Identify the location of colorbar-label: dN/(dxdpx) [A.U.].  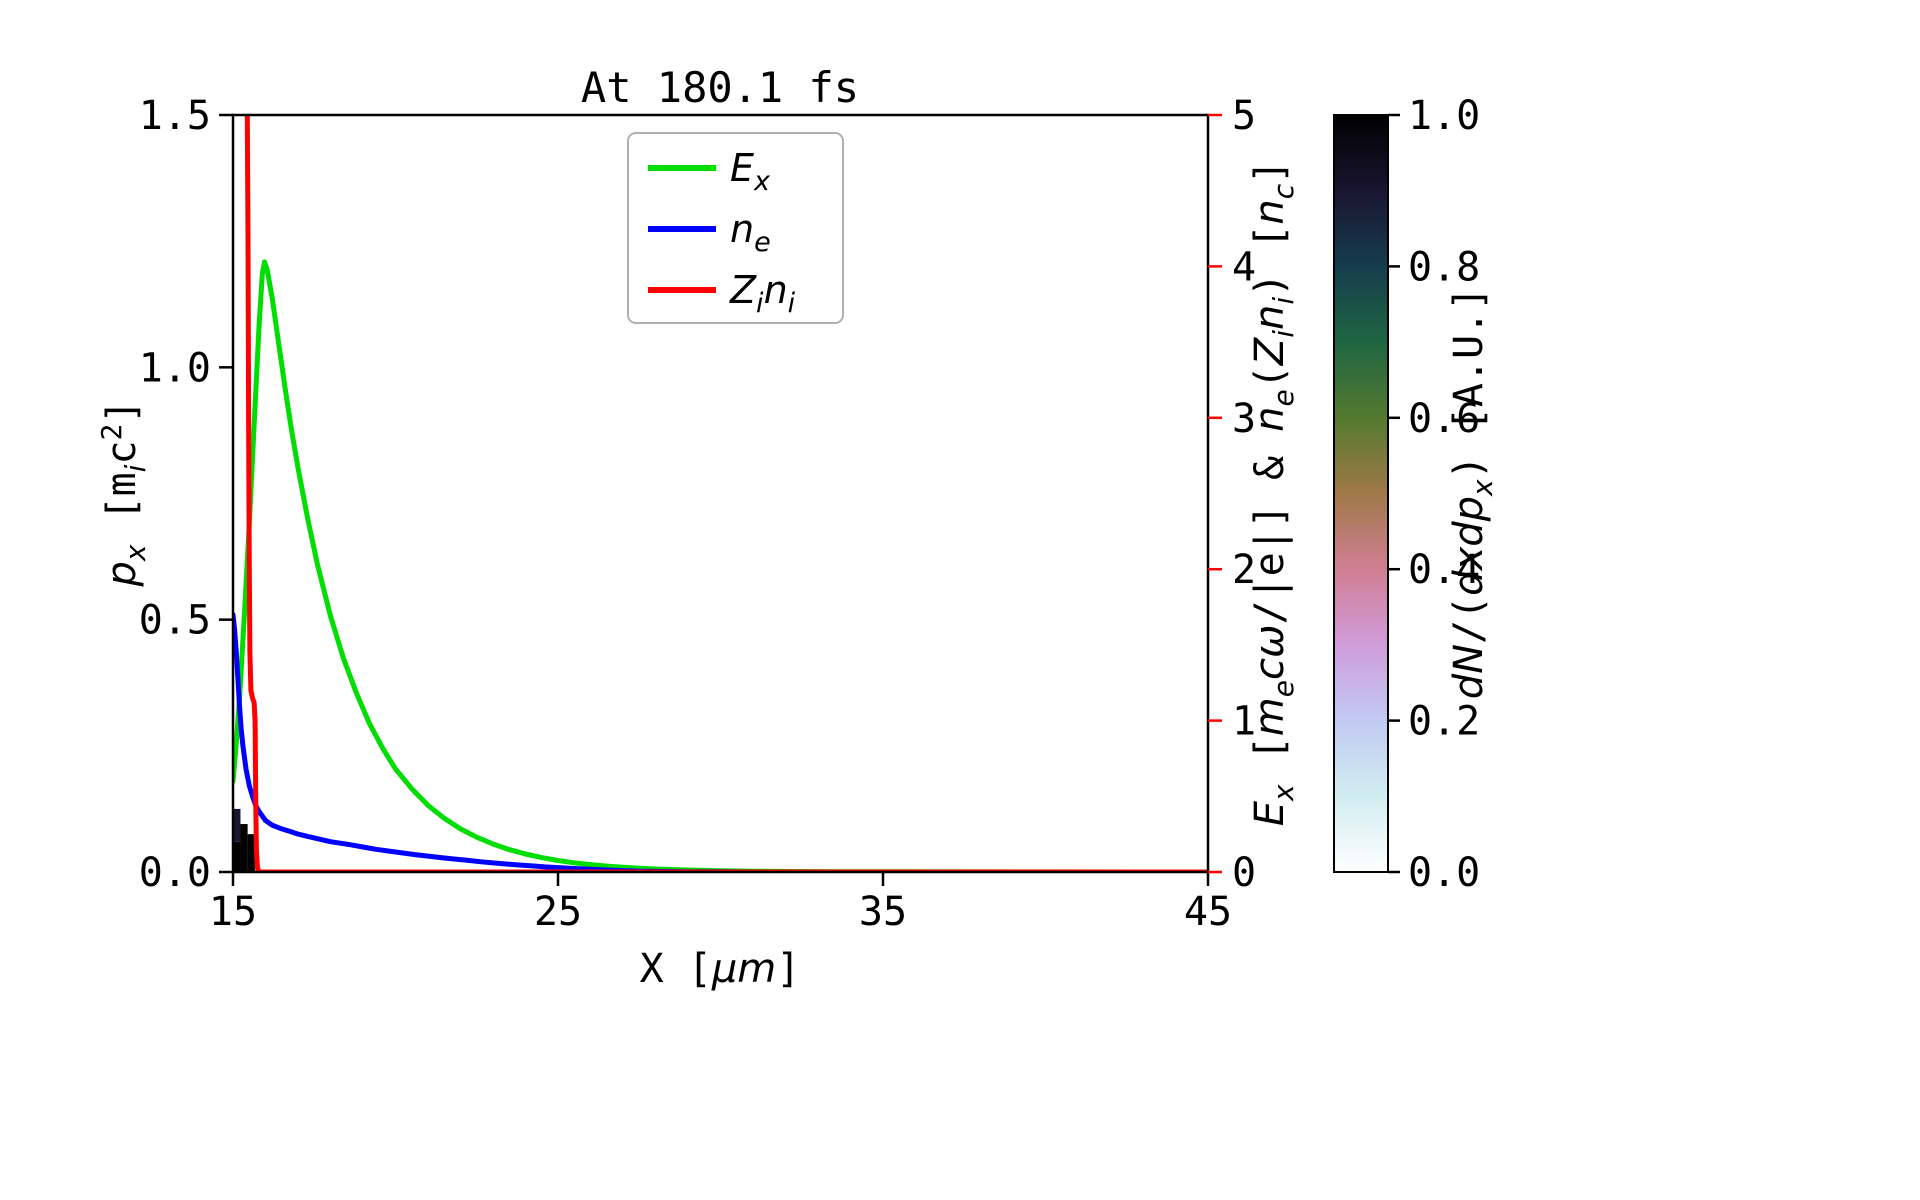
(1472, 493).